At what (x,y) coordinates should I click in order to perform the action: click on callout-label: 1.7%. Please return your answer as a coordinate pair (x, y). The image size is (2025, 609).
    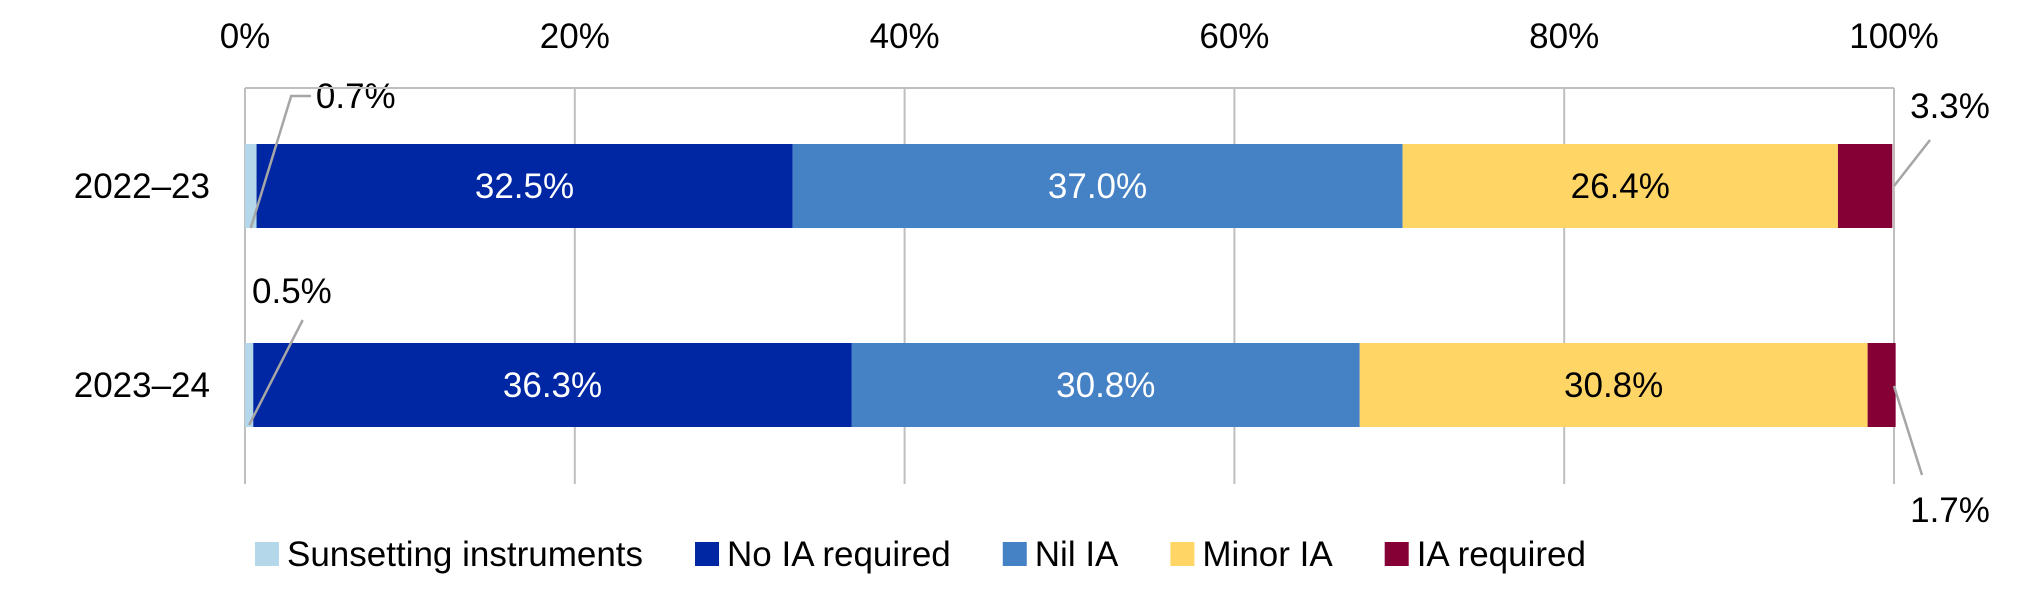
    Looking at the image, I should click on (1950, 510).